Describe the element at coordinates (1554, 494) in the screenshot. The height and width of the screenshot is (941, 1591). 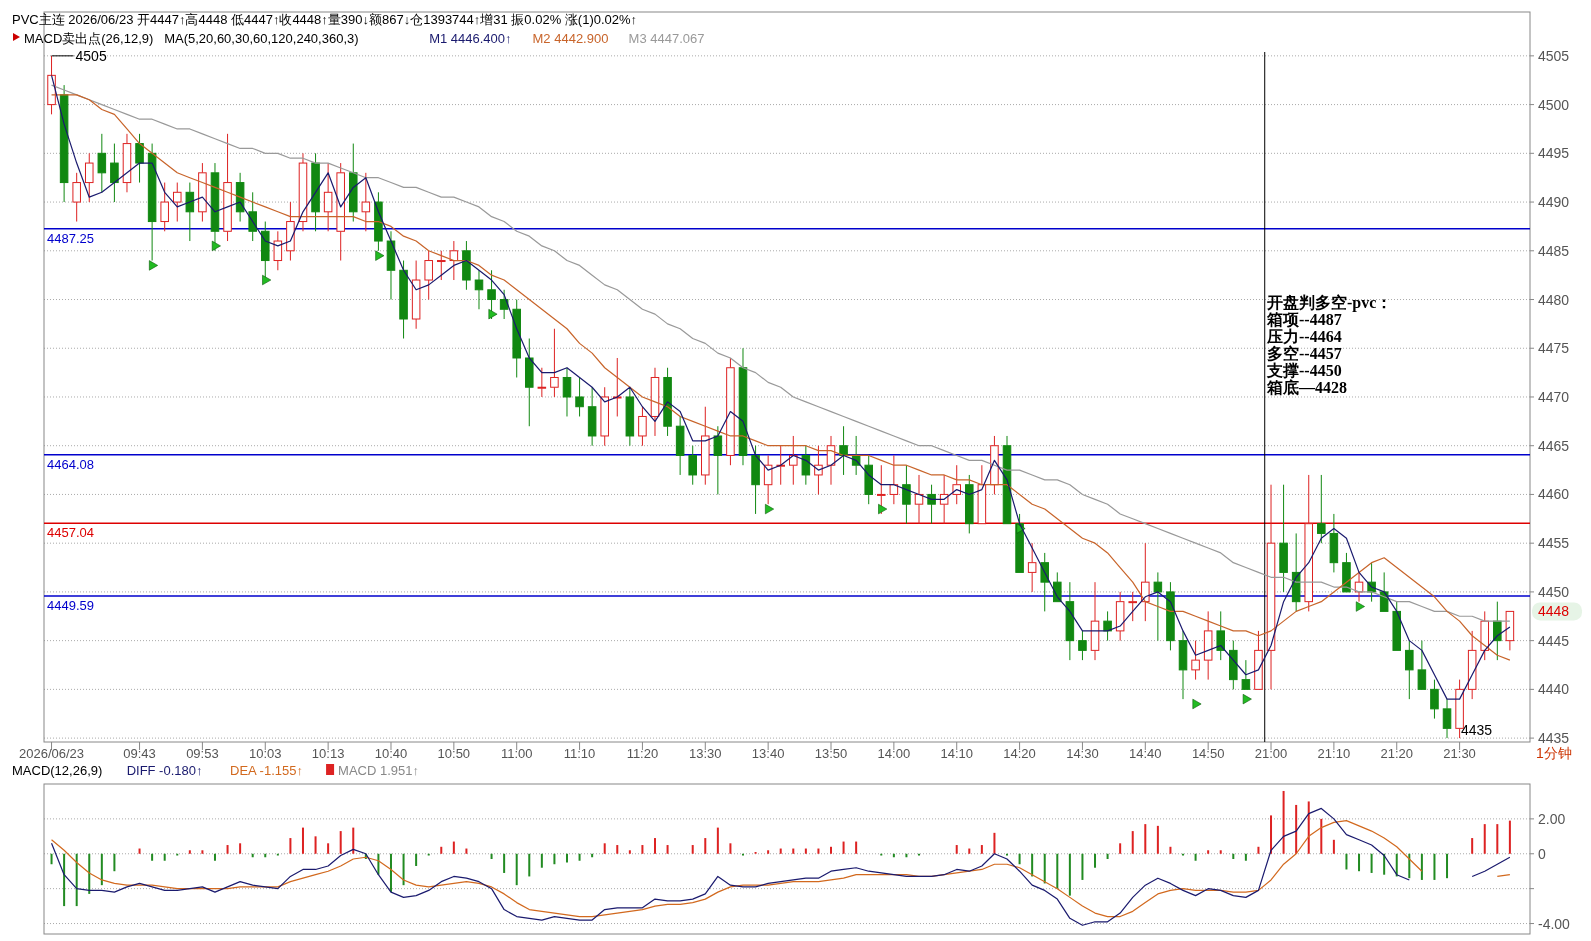
I see `y-tick-label: 4460` at that location.